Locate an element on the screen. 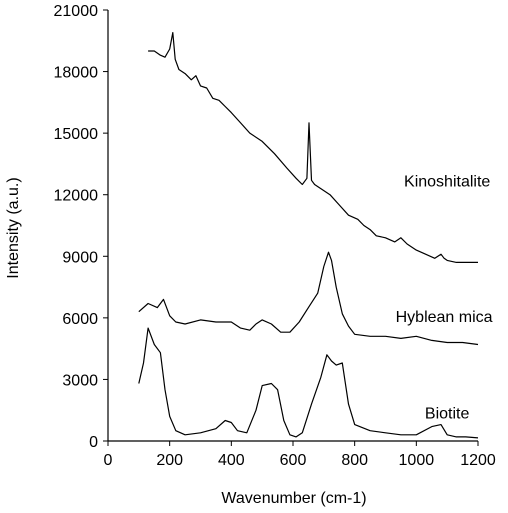 The image size is (508, 513). series-labels: Kinoshitalite Hyblean mica Biotite is located at coordinates (444, 298).